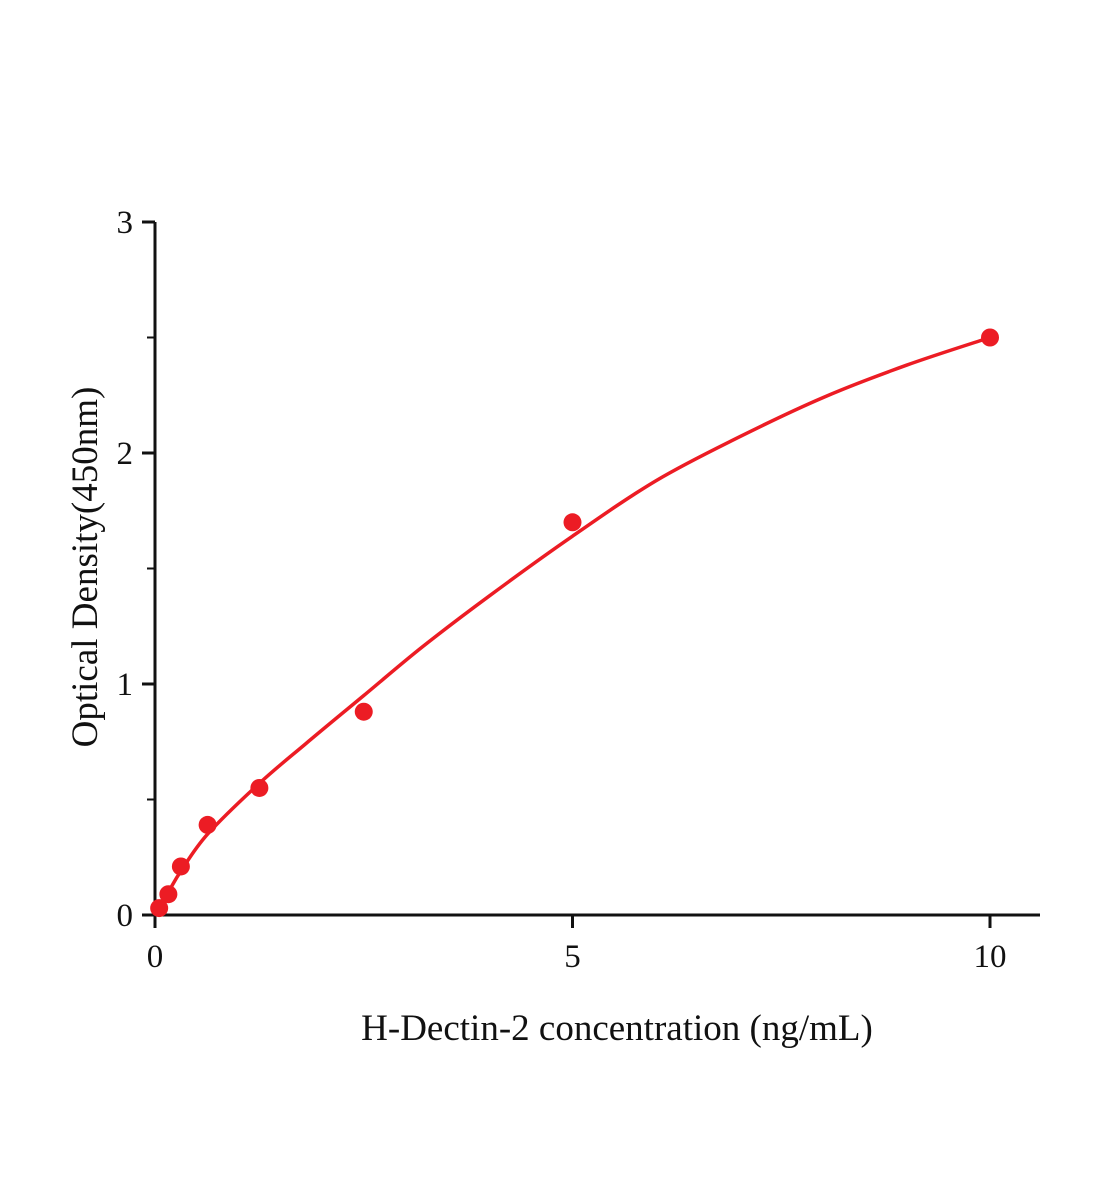  What do you see at coordinates (125, 916) in the screenshot?
I see `y-tick-label: 0` at bounding box center [125, 916].